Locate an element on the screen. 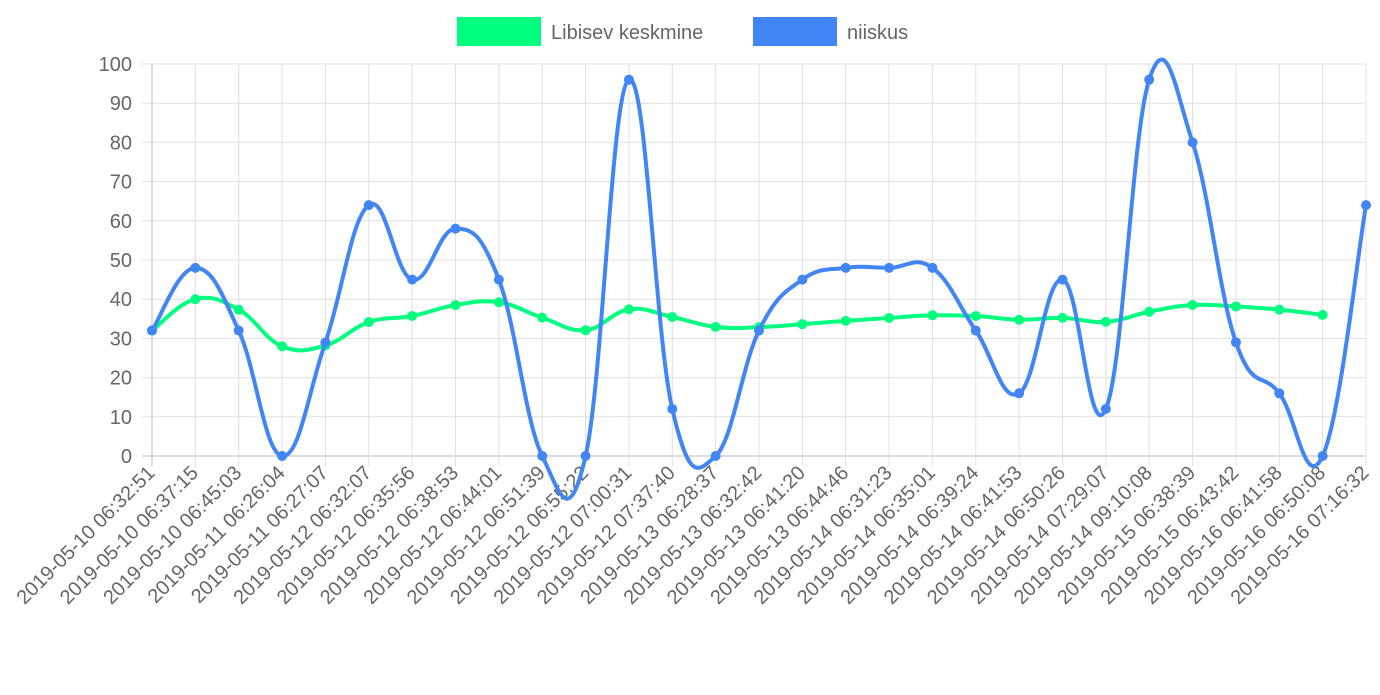 The image size is (1380, 695). y-tick-label: 50 is located at coordinates (121, 261).